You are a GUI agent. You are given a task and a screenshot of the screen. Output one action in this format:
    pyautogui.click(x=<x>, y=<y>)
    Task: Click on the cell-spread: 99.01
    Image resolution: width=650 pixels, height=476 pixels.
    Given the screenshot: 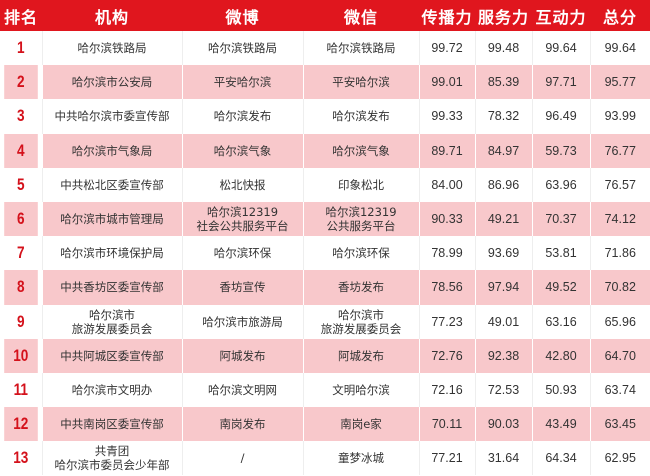 What is the action you would take?
    pyautogui.click(x=446, y=82)
    